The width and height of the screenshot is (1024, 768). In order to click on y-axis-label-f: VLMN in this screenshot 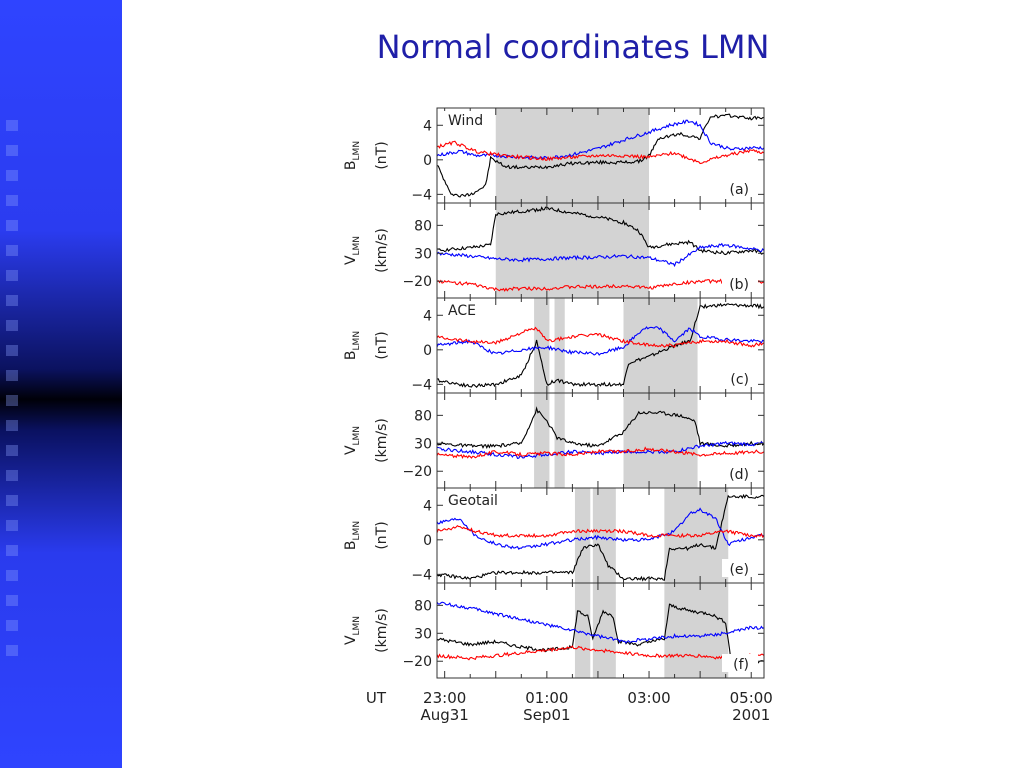, I will do `click(352, 630)`.